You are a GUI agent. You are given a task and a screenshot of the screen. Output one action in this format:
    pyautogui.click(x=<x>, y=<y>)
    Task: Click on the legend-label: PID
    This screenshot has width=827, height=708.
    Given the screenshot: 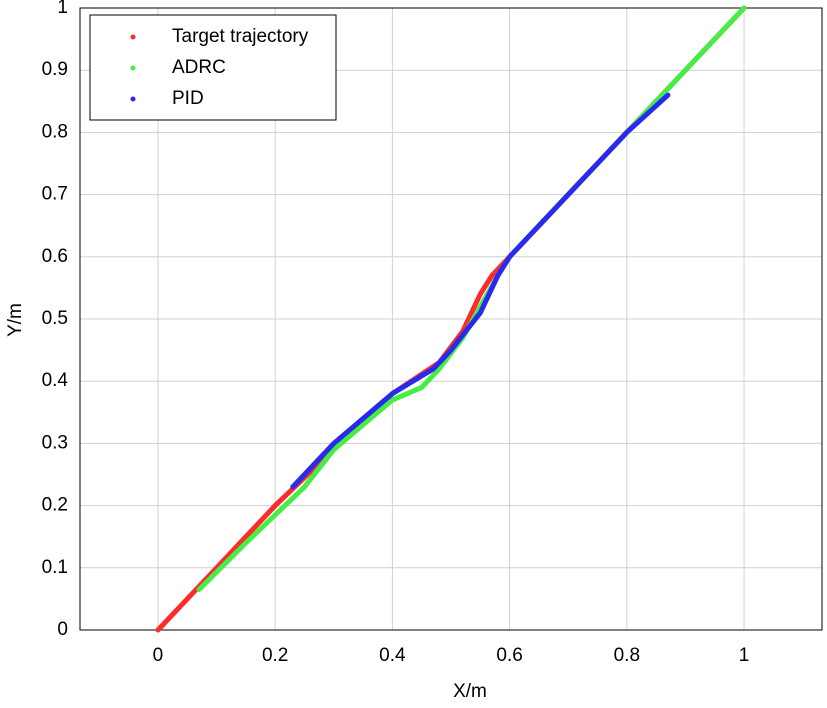 What is the action you would take?
    pyautogui.click(x=188, y=98)
    